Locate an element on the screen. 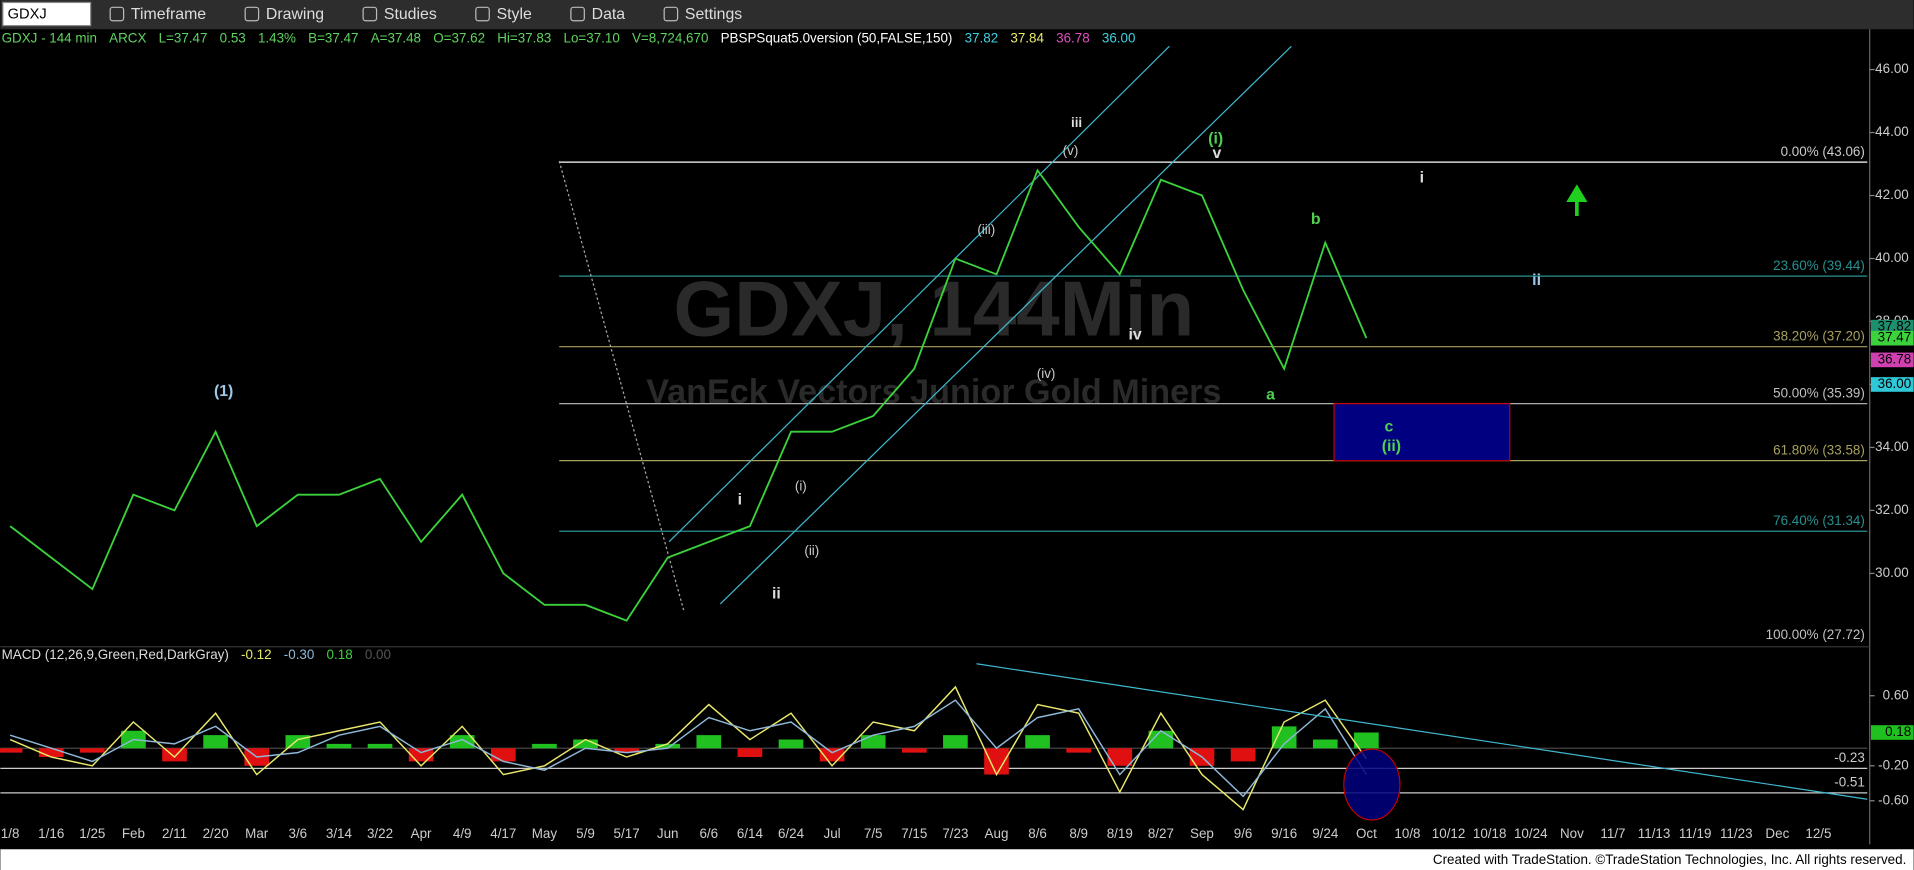 The width and height of the screenshot is (1914, 870). info-value: L=37.47 is located at coordinates (183, 38).